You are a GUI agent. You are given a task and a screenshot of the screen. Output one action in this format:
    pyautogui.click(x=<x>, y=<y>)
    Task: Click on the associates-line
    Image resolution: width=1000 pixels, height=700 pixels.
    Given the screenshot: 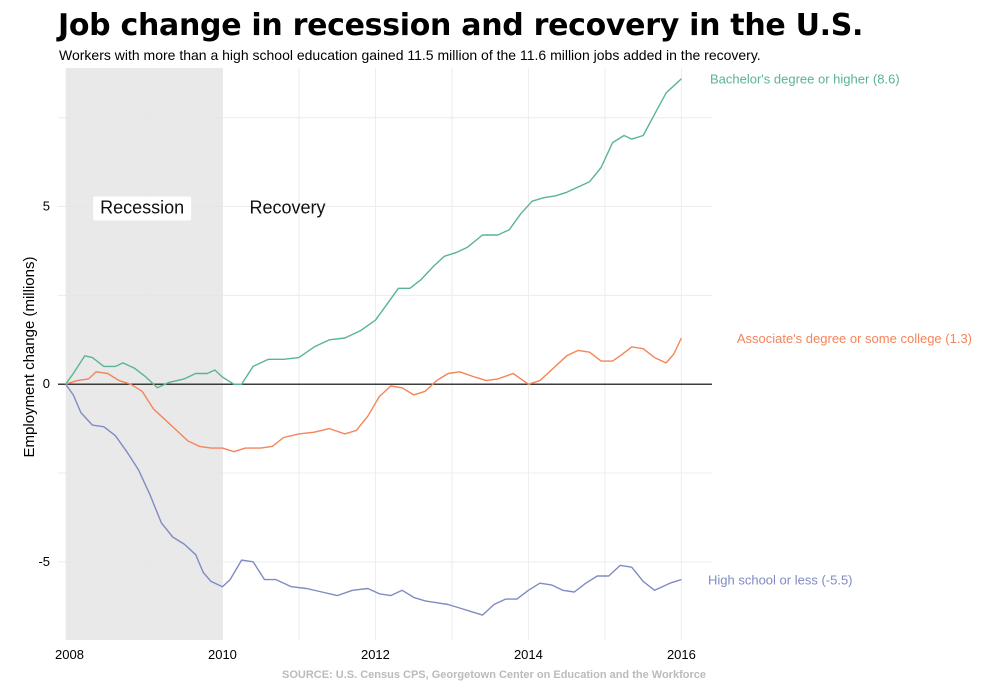 What is the action you would take?
    pyautogui.click(x=374, y=395)
    